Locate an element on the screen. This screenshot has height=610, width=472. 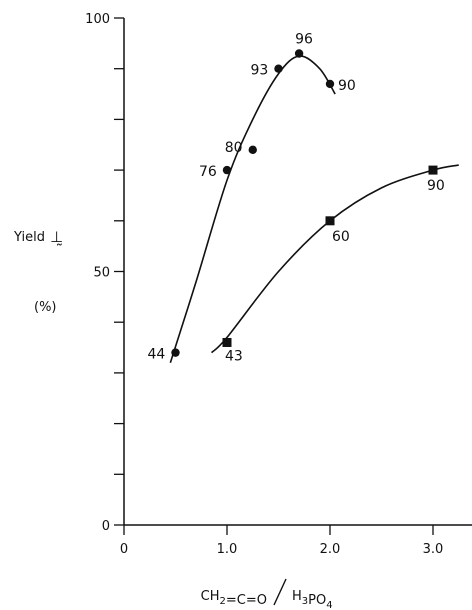
x-tick-label: 0 is located at coordinates (124, 549).